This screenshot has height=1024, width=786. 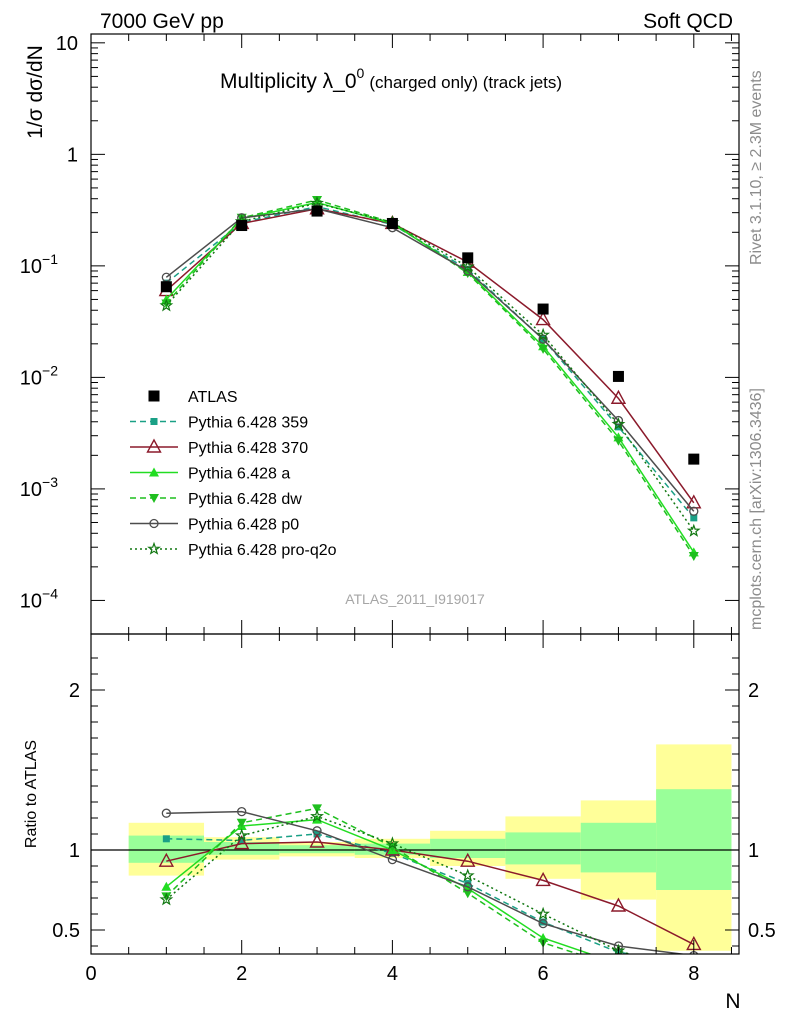 I want to click on x-tick-label: 2, so click(x=241, y=974).